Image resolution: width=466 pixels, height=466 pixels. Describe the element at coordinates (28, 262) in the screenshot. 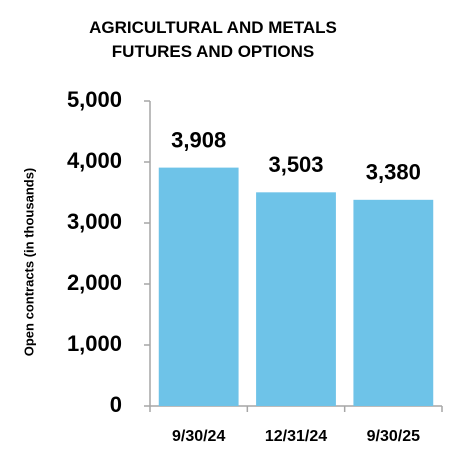

I see `y-axis-label: Open contracts (in thousands)` at that location.